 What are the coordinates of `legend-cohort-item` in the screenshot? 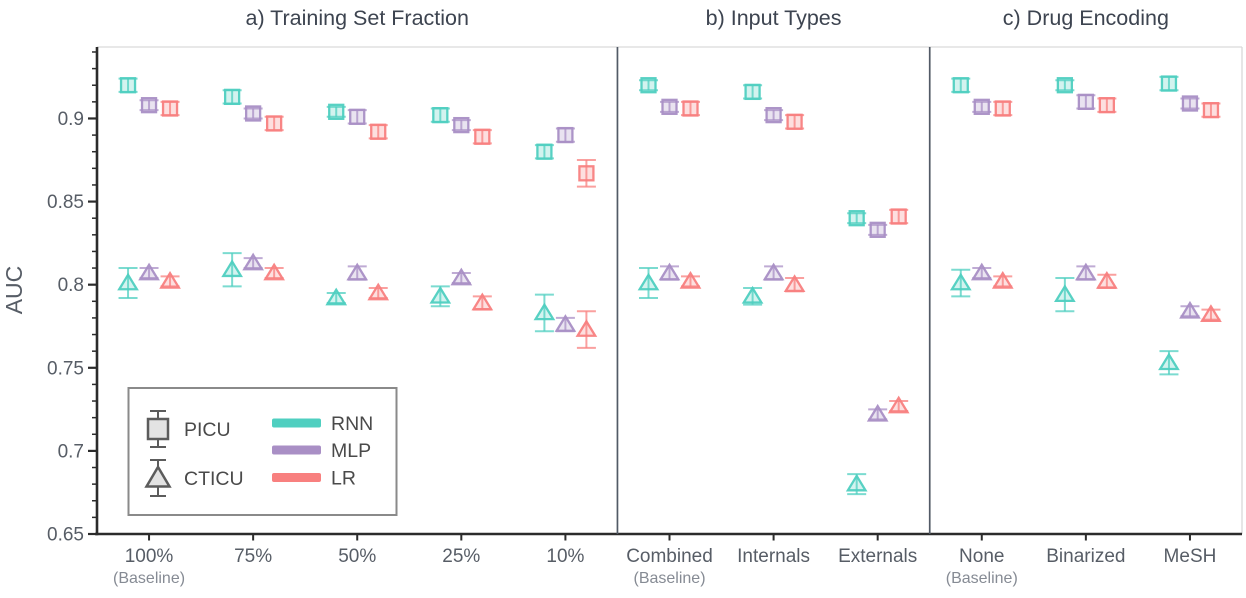 It's located at (158, 478).